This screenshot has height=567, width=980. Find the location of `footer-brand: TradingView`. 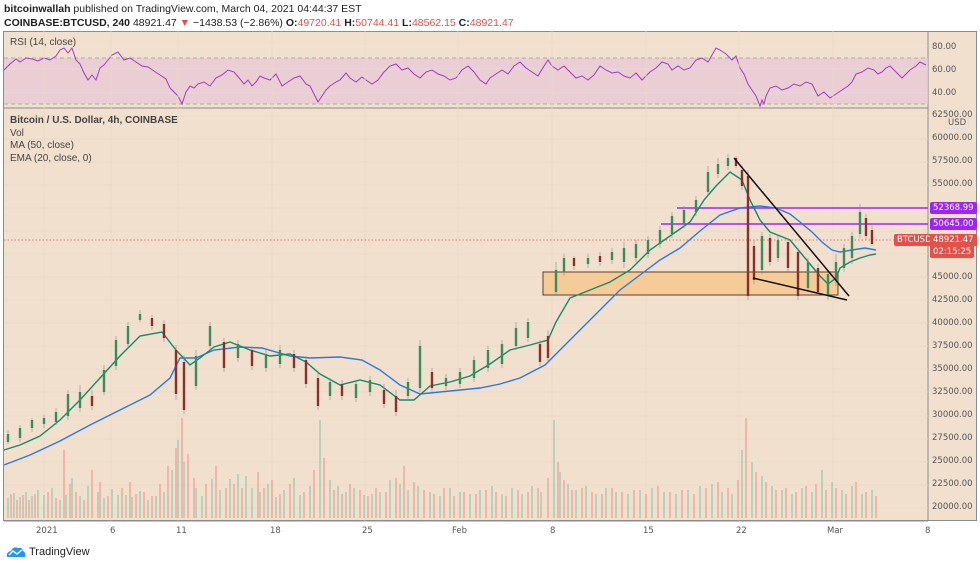

footer-brand: TradingView is located at coordinates (48, 552).